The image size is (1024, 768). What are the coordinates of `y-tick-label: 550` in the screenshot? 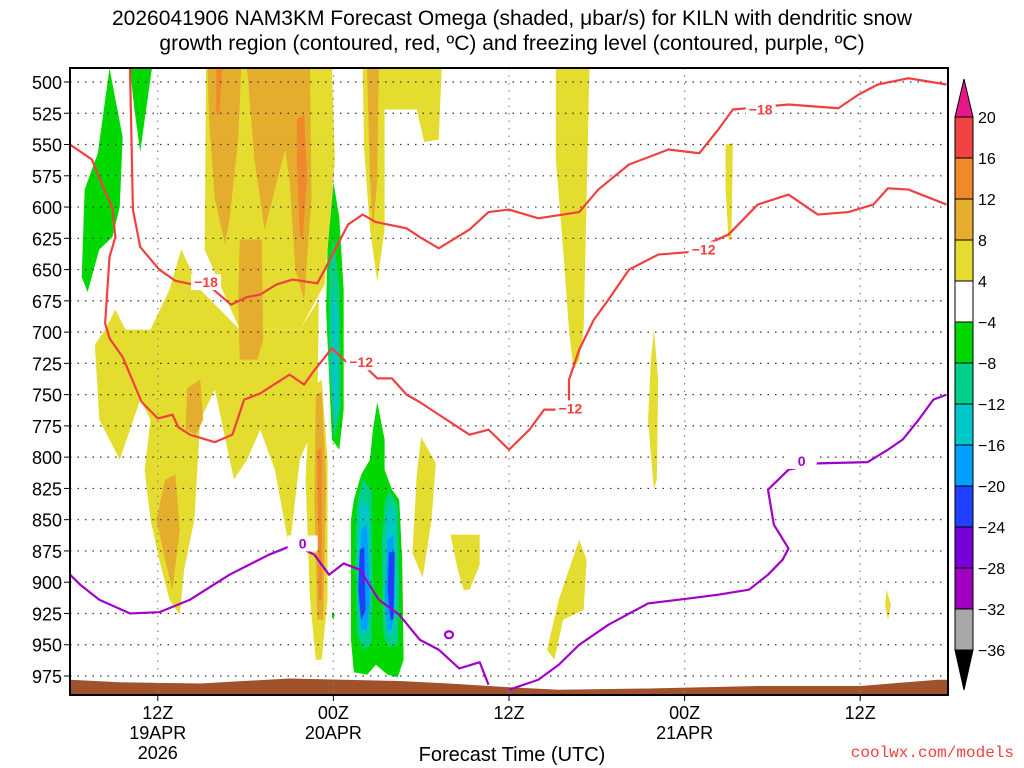 It's located at (47, 146).